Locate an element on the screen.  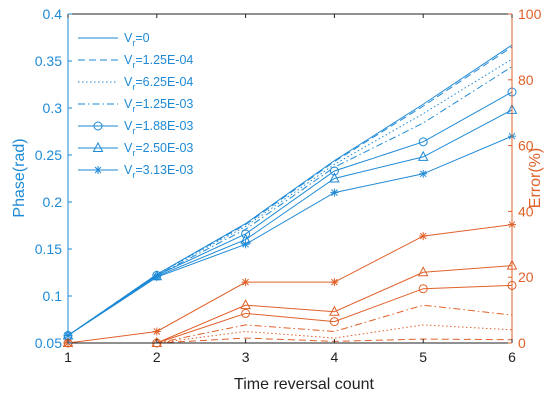
y-axis-right-label: Error(%) is located at coordinates (535, 178).